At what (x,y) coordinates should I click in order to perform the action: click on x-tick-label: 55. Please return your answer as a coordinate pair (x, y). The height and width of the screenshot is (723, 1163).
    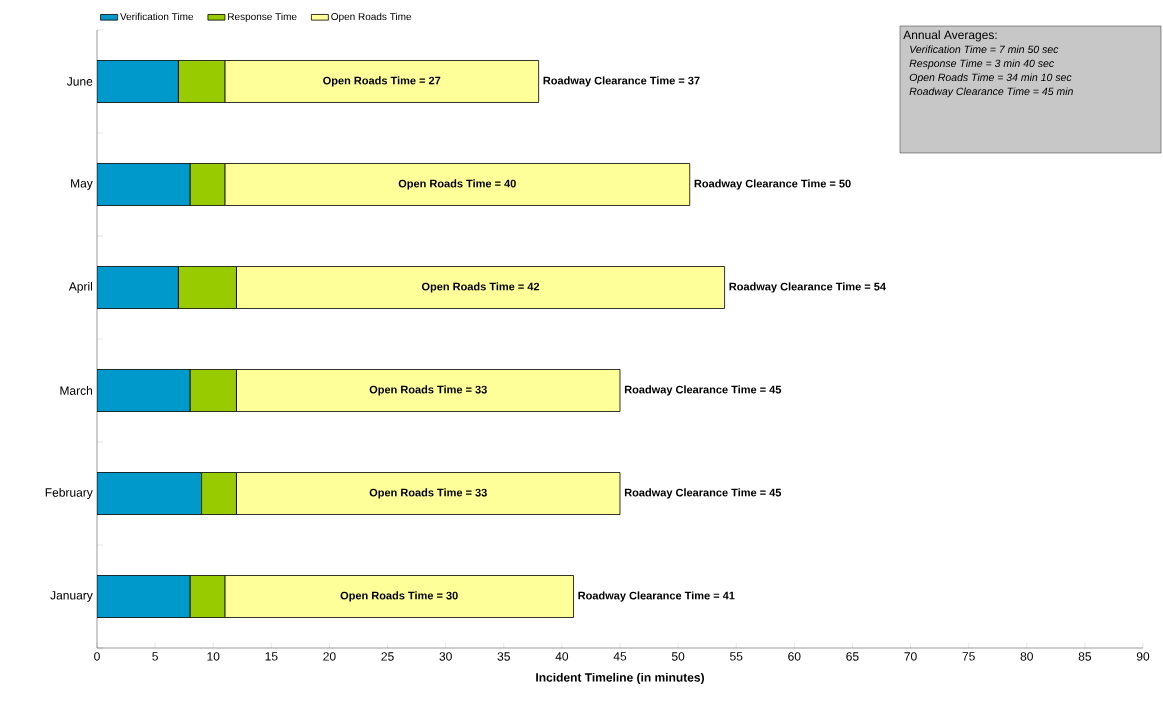
    Looking at the image, I should click on (736, 656).